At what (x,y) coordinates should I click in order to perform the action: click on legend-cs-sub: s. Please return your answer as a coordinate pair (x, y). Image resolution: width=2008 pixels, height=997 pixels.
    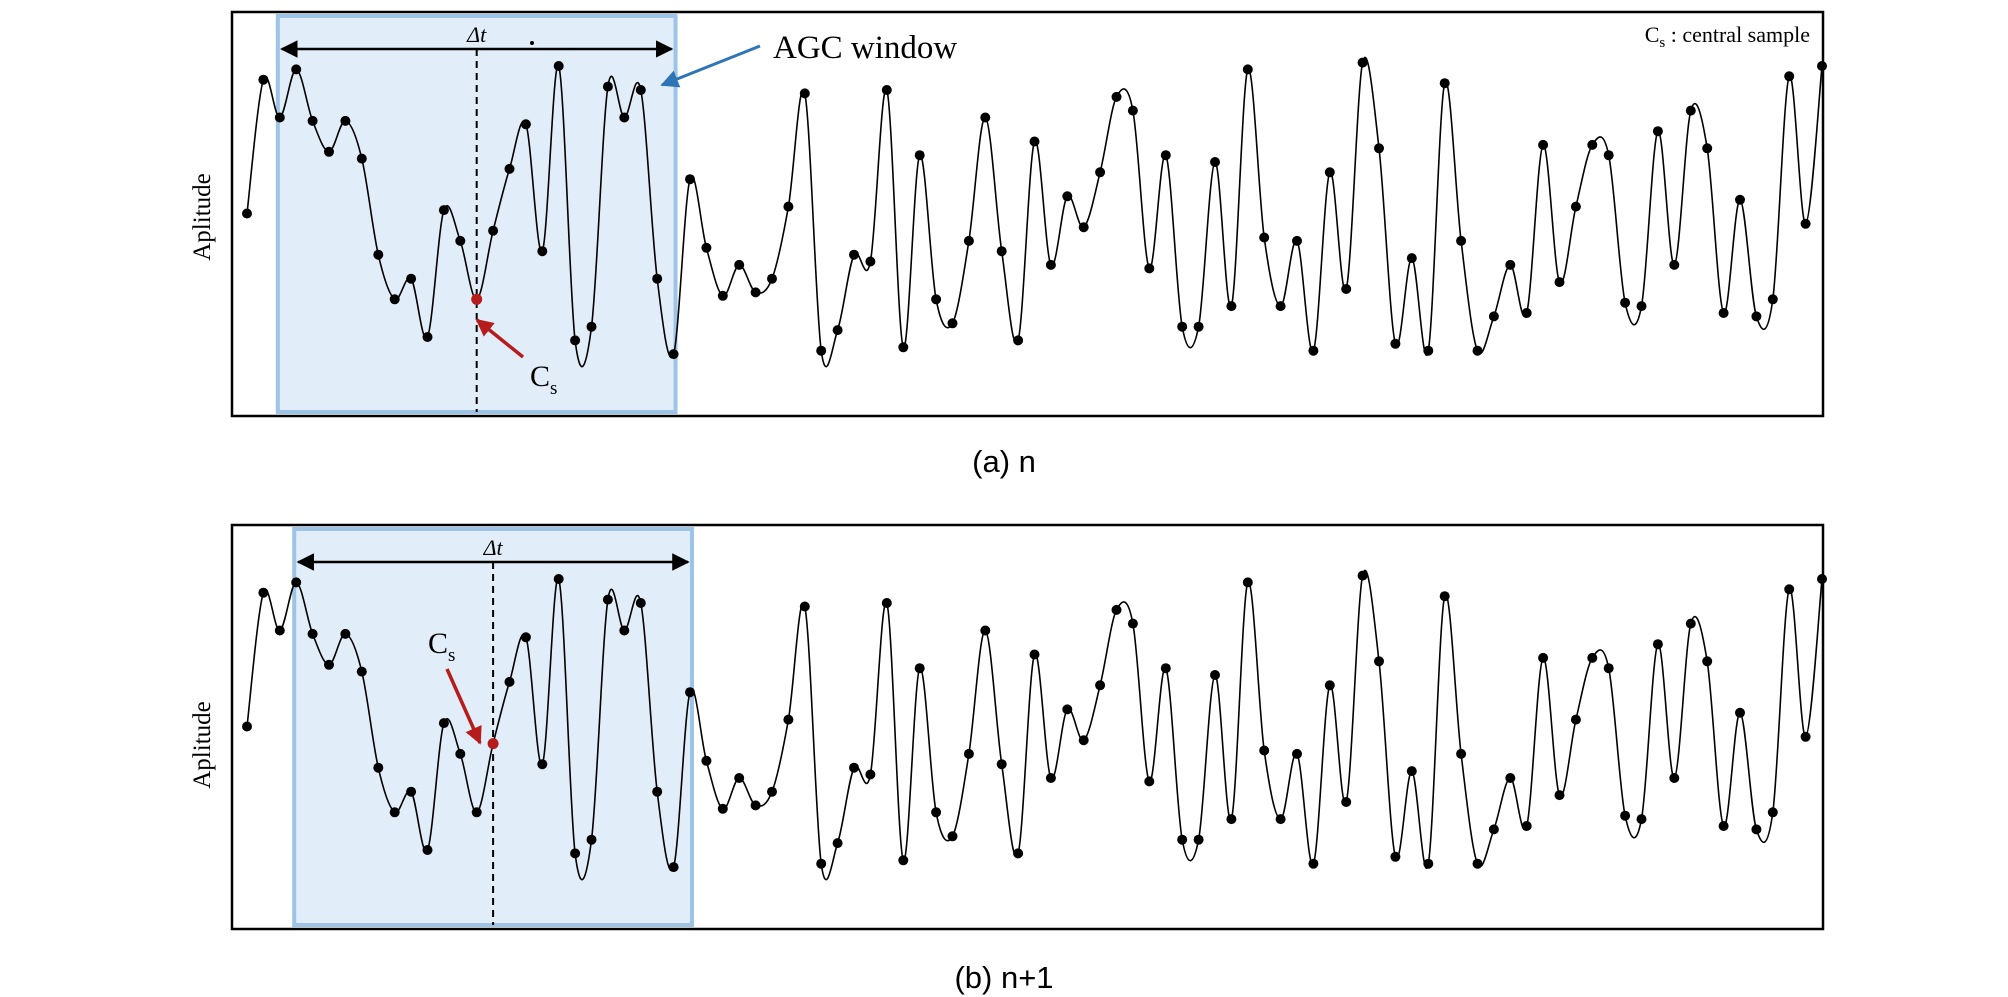
    Looking at the image, I should click on (1662, 43).